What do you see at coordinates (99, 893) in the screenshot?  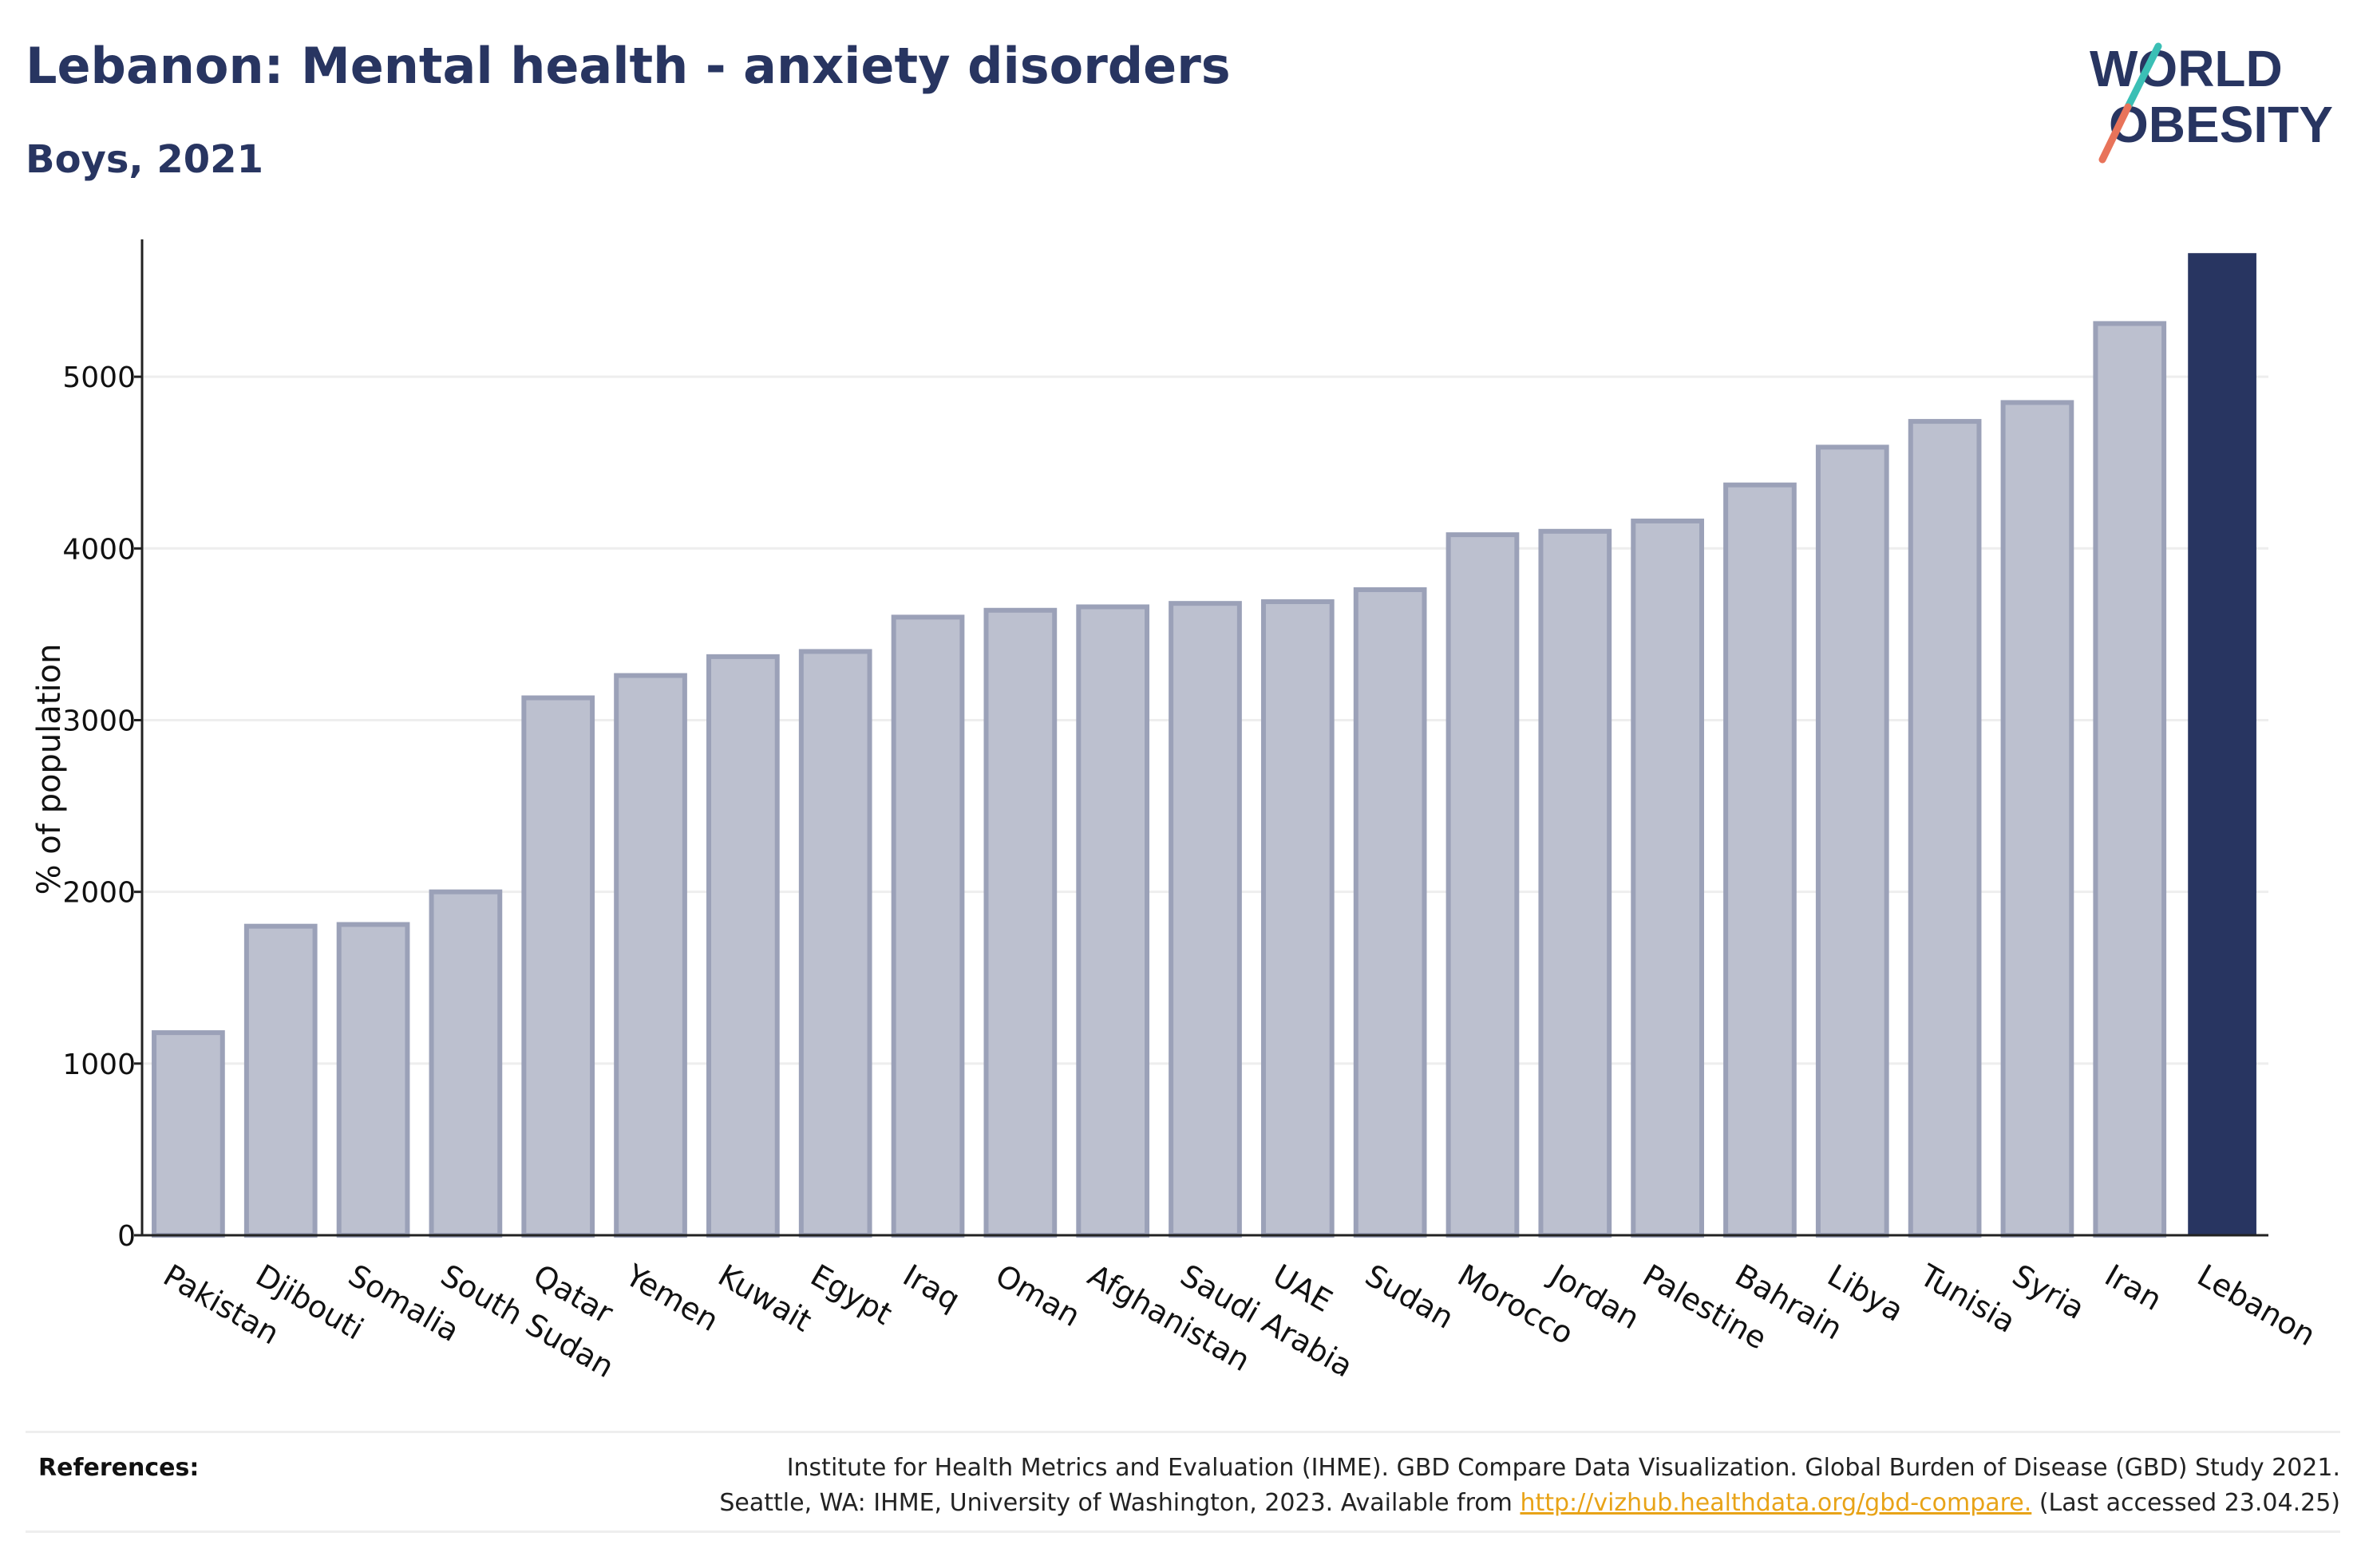 I see `y-tick-label: 2000` at bounding box center [99, 893].